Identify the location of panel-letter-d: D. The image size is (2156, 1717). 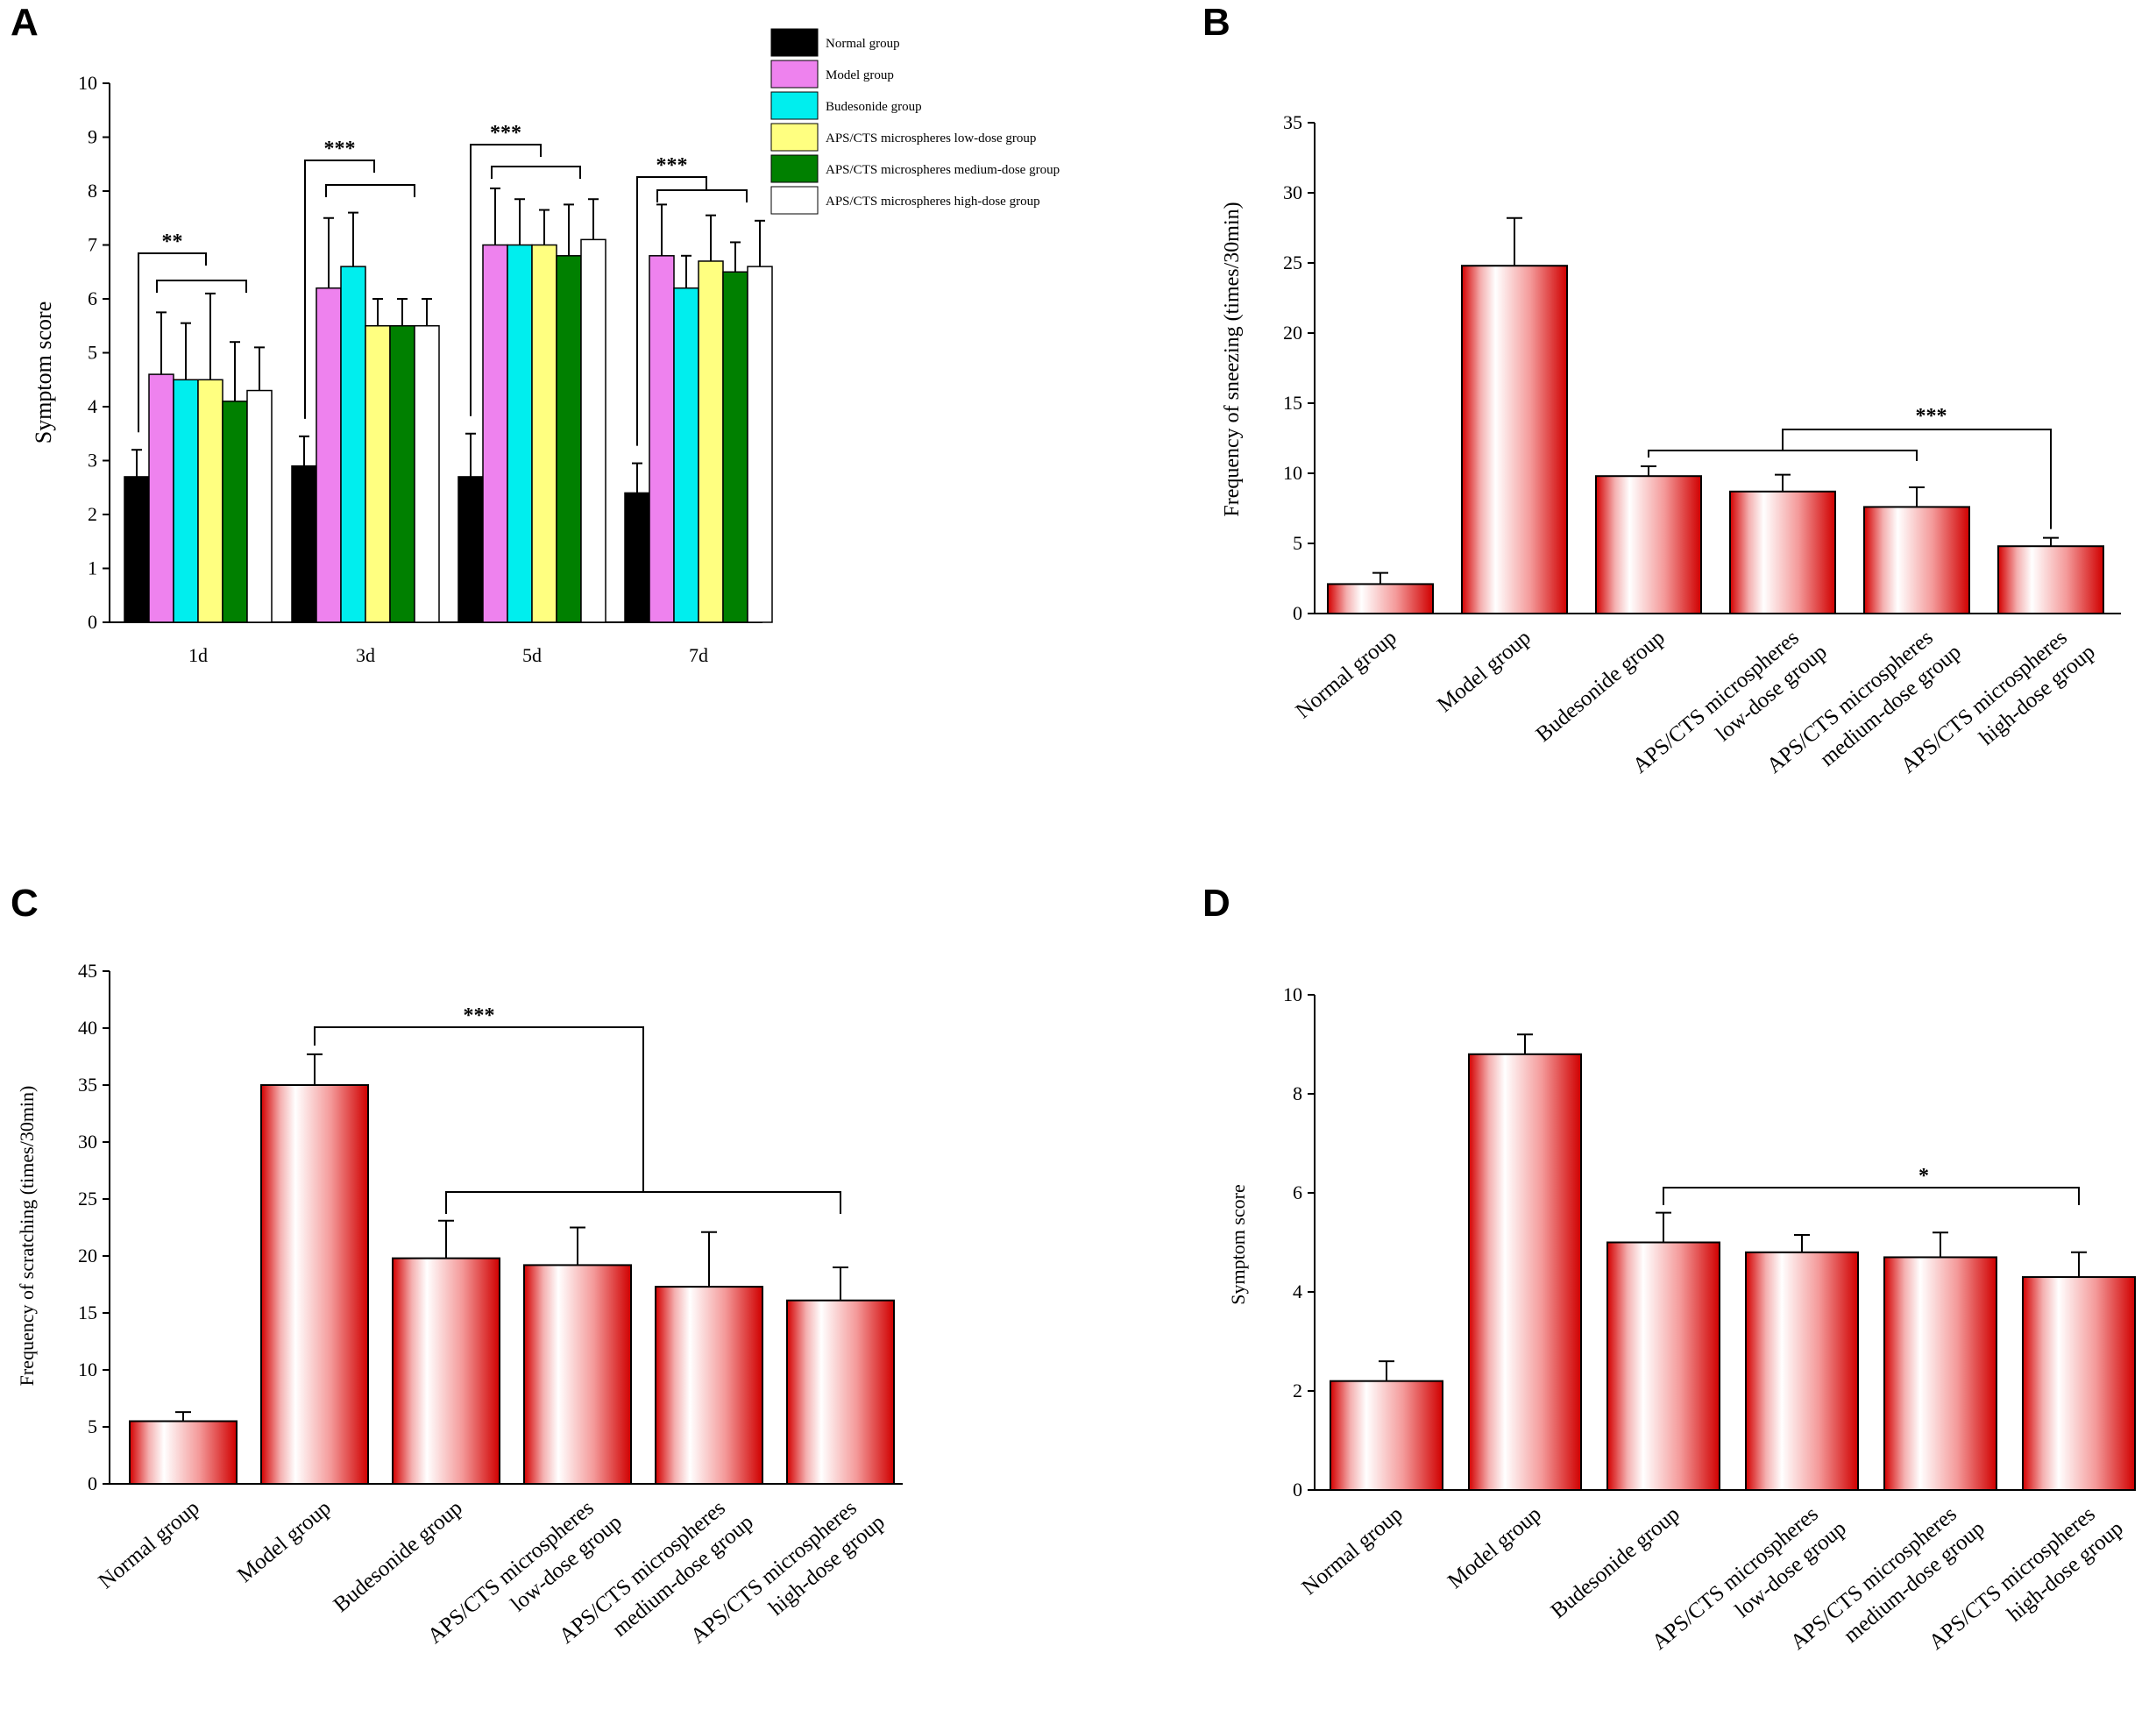
(1216, 904).